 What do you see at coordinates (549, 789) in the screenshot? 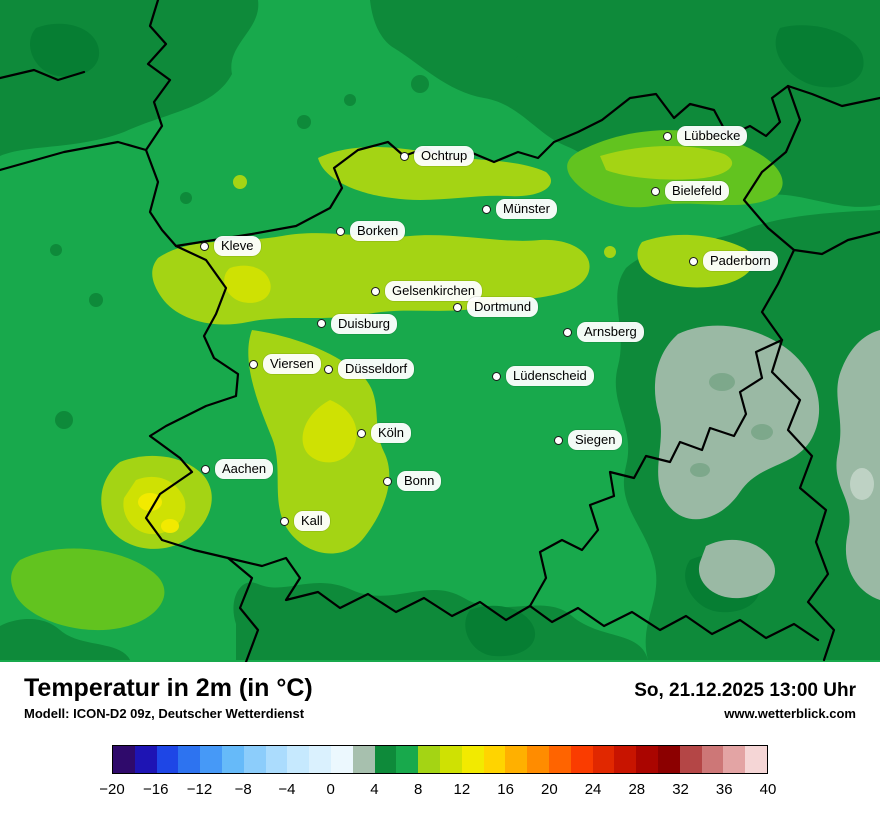
I see `legend-tick-label: 20` at bounding box center [549, 789].